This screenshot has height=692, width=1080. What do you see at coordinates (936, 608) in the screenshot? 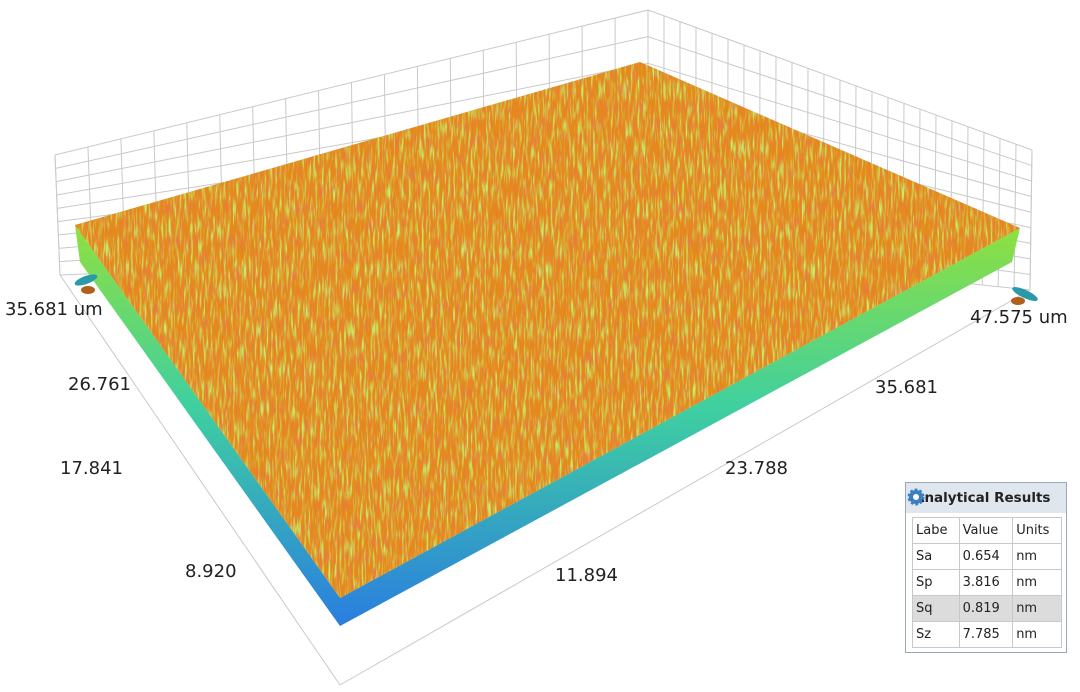
I see `table-cell: Sq` at bounding box center [936, 608].